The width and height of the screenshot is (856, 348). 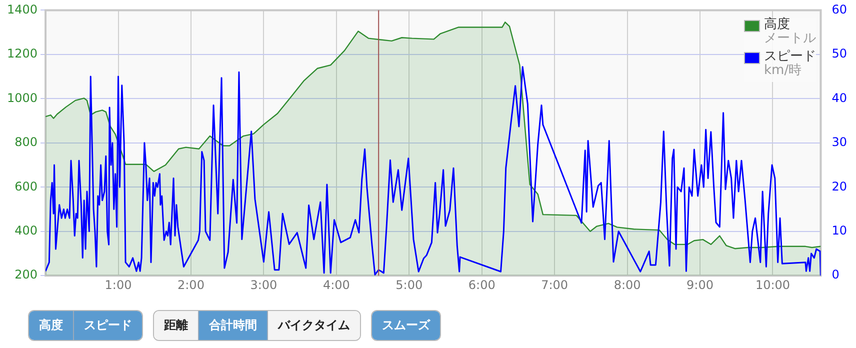 I want to click on annotation: km/時, so click(x=783, y=70).